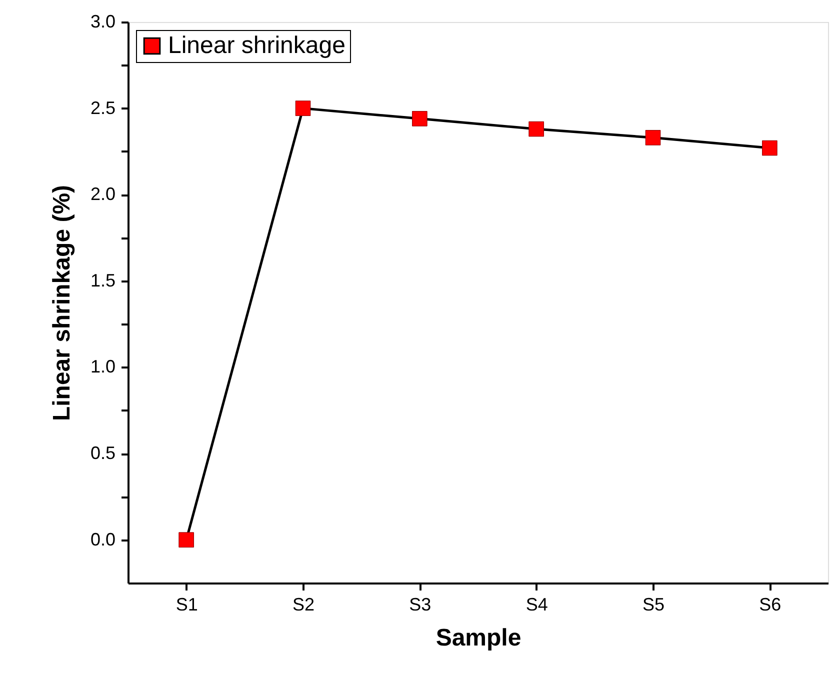 The width and height of the screenshot is (834, 673). I want to click on y-tick-label: 2.0, so click(103, 194).